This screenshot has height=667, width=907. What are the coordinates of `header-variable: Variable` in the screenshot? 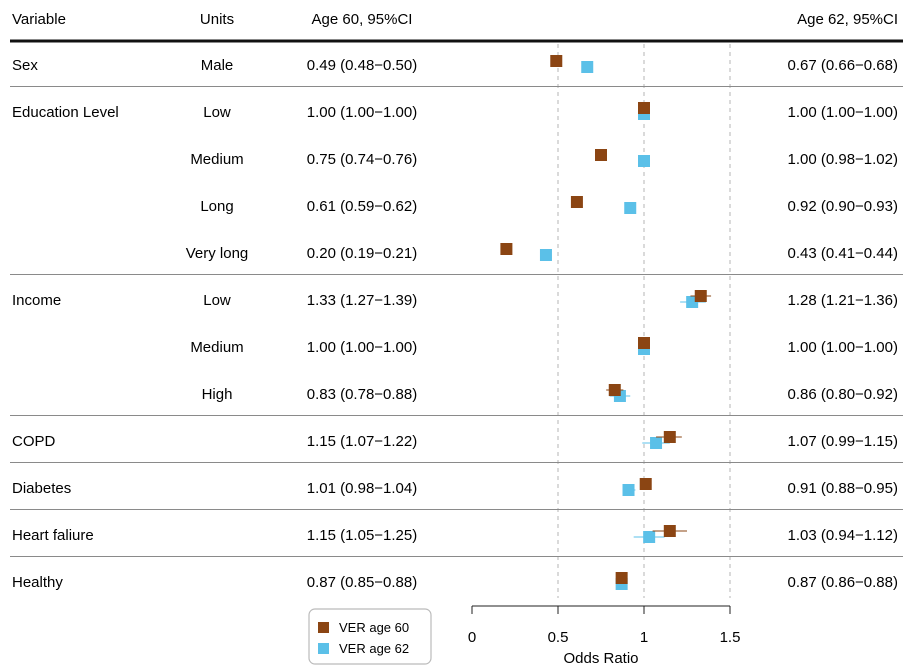 It's located at (39, 19).